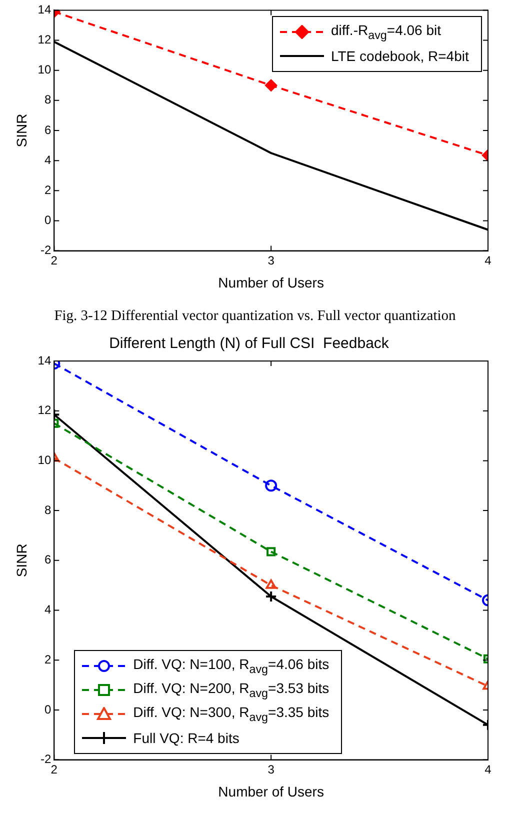 The image size is (510, 820). I want to click on legend-label: Diff. VQ: N=100, R$_{avg}$=4.06 bits, so click(231, 666).